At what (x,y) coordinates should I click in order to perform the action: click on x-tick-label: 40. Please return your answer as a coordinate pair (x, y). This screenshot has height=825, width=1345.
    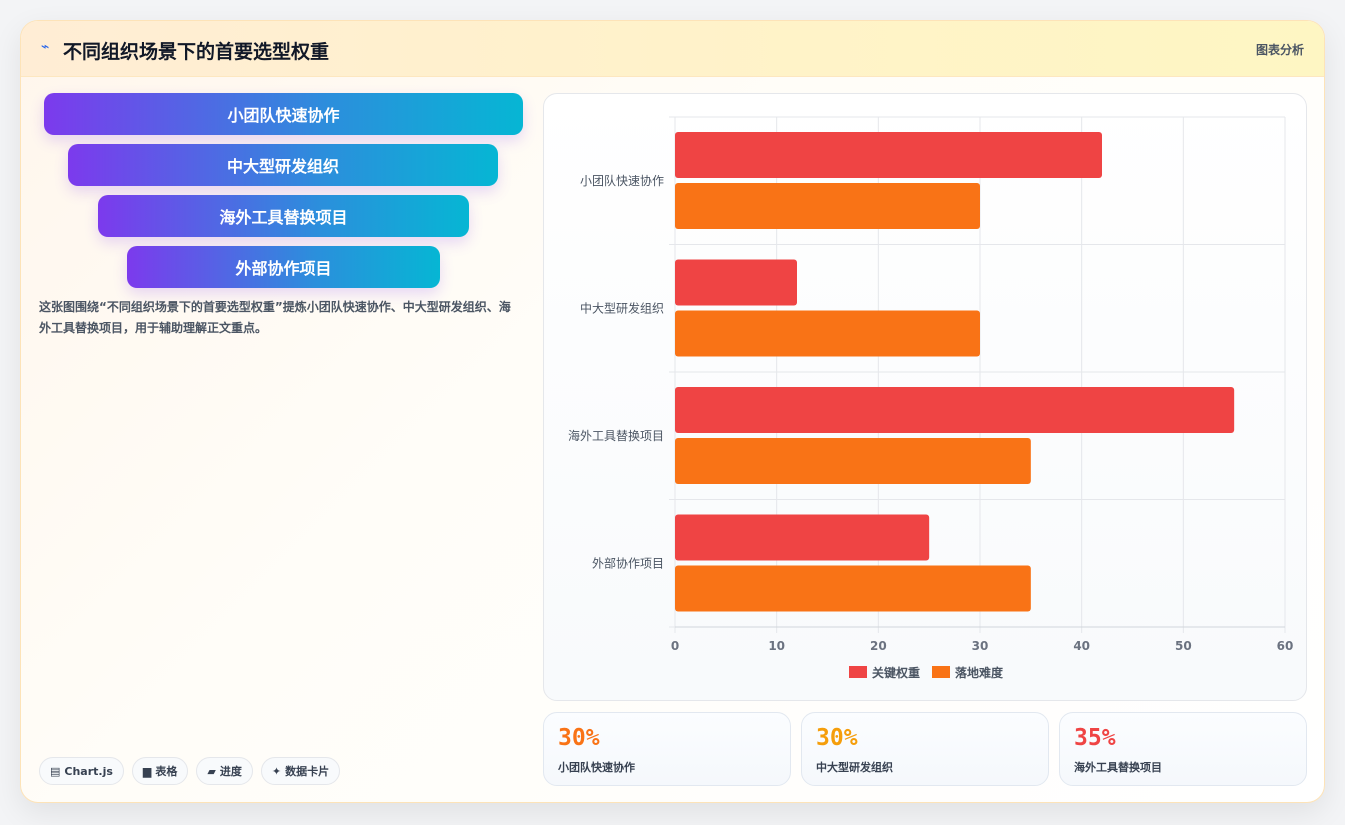
    Looking at the image, I should click on (1081, 646).